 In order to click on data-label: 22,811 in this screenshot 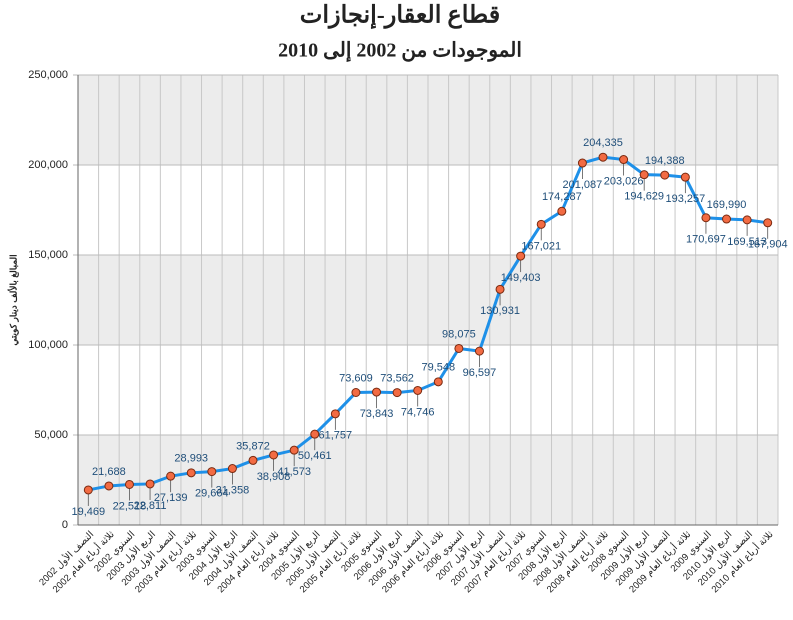, I will do `click(150, 506)`.